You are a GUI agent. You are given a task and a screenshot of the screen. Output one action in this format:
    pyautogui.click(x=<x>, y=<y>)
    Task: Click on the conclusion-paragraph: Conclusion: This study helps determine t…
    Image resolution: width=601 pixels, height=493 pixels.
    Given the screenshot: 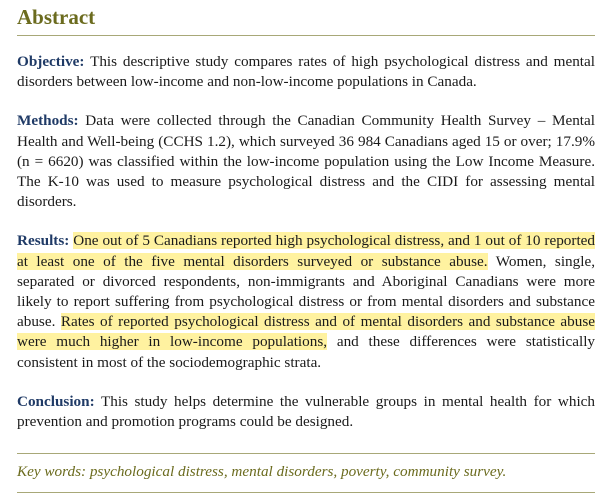 What is the action you would take?
    pyautogui.click(x=306, y=412)
    